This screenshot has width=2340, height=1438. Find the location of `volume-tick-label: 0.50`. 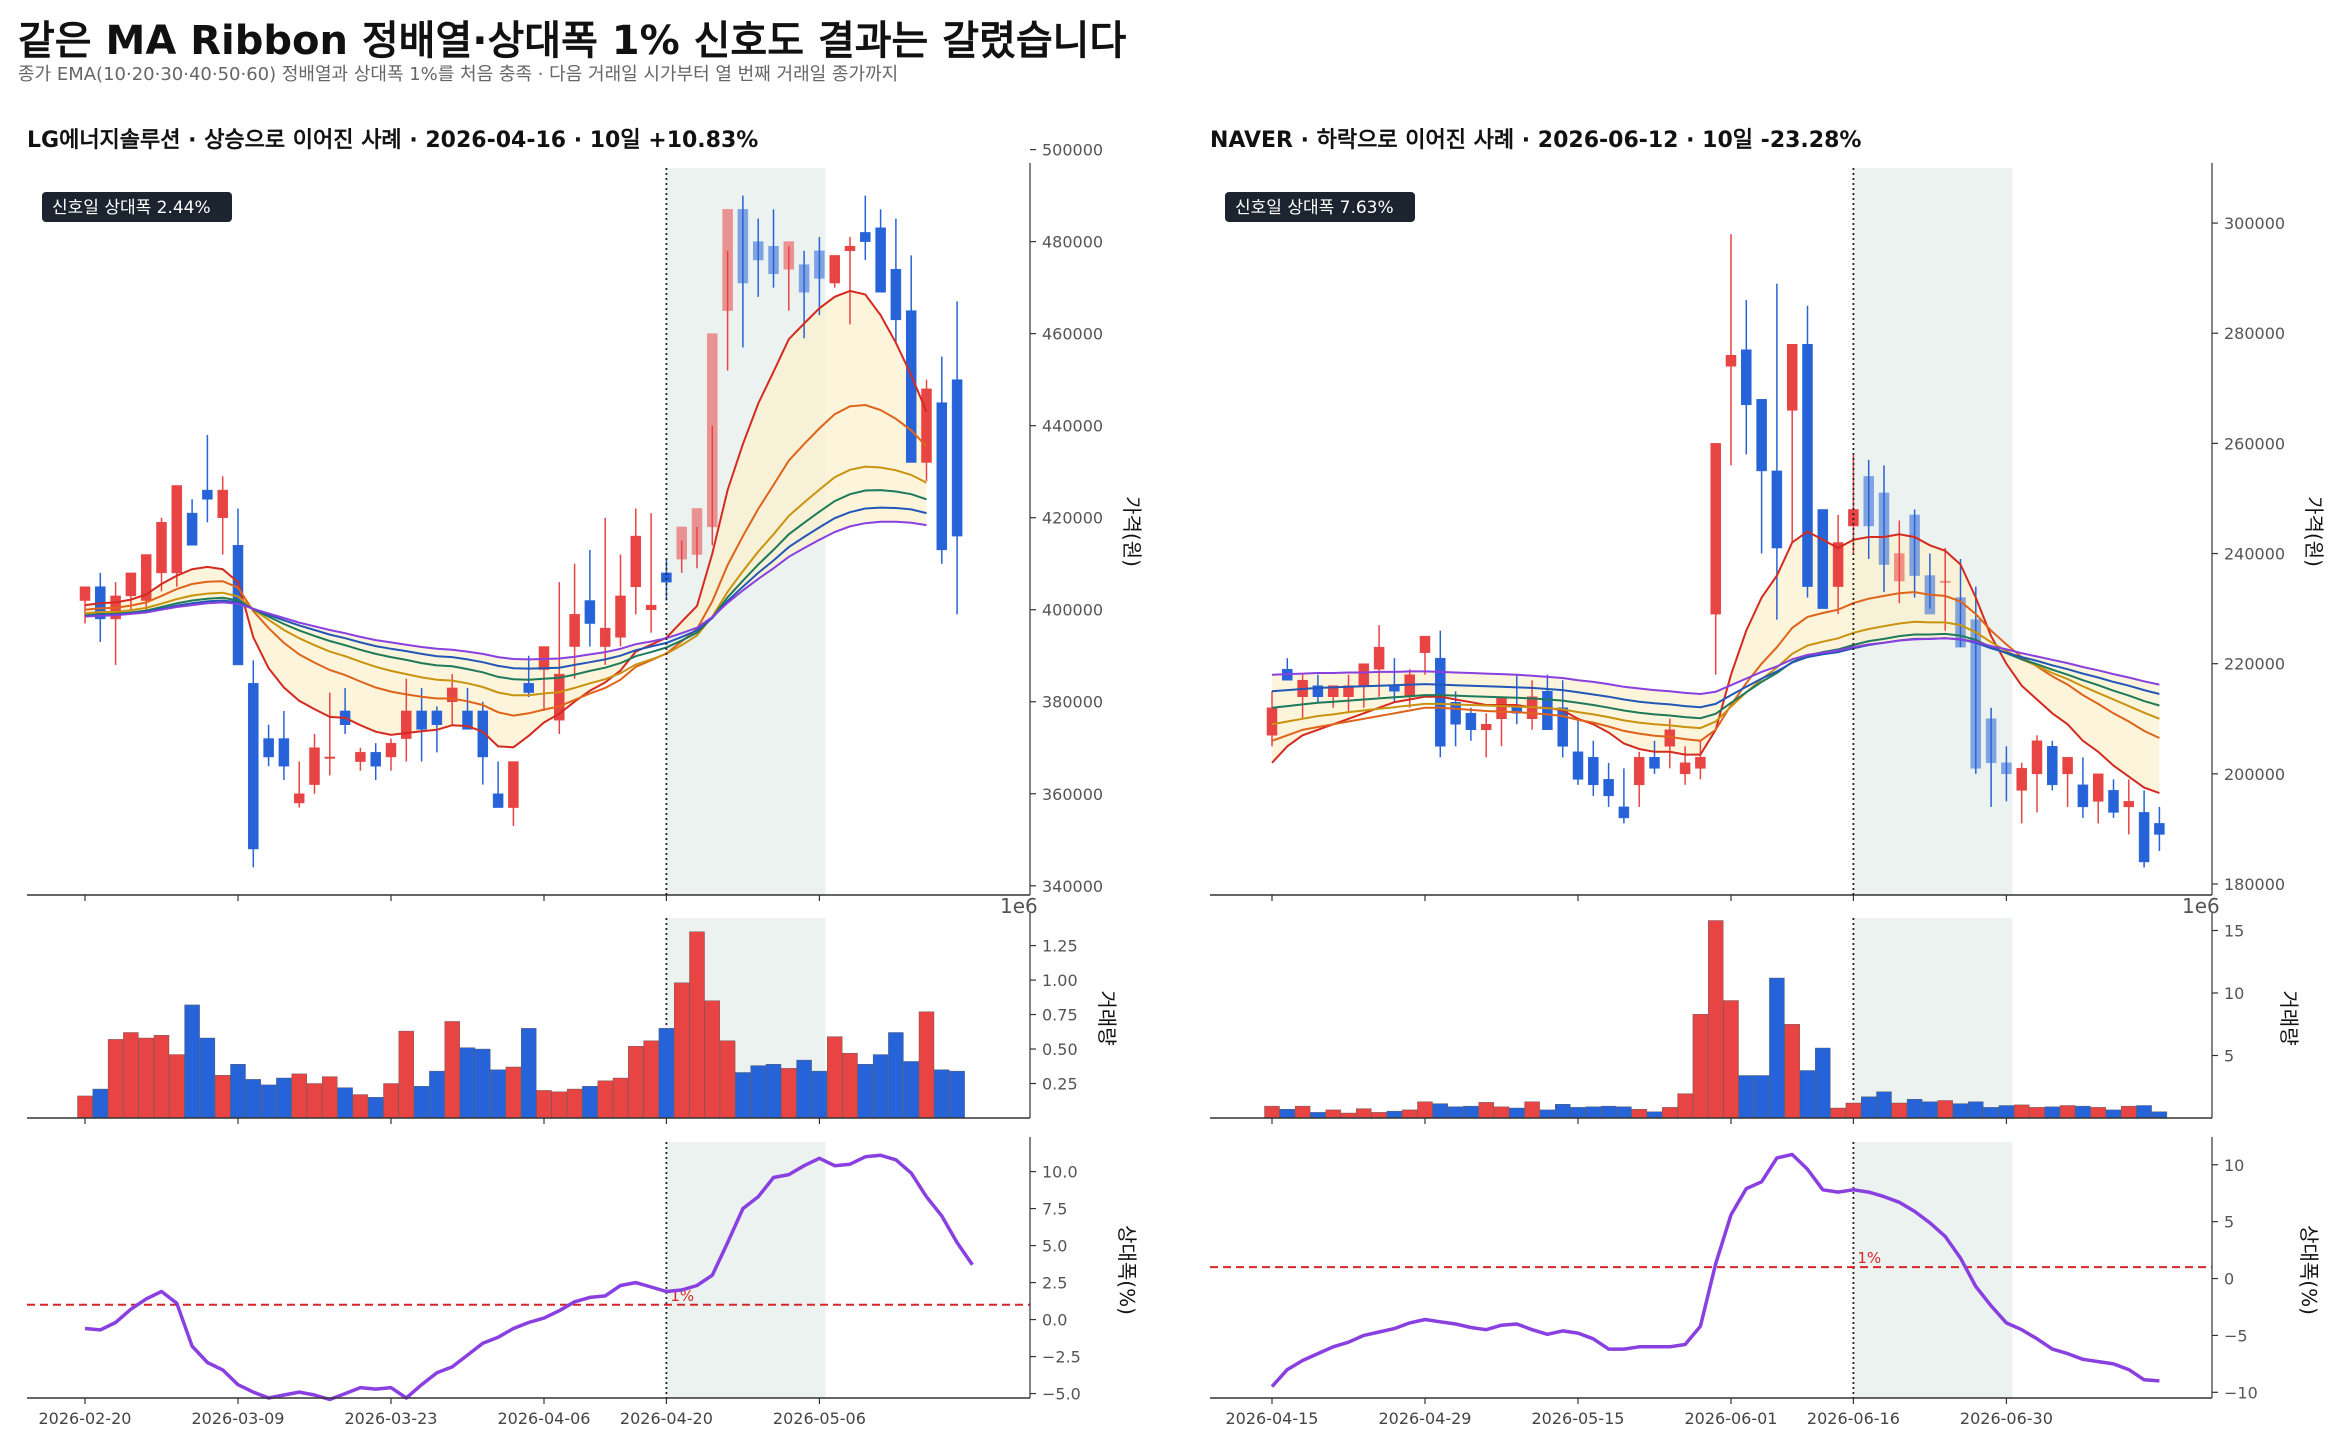

volume-tick-label: 0.50 is located at coordinates (1060, 1049).